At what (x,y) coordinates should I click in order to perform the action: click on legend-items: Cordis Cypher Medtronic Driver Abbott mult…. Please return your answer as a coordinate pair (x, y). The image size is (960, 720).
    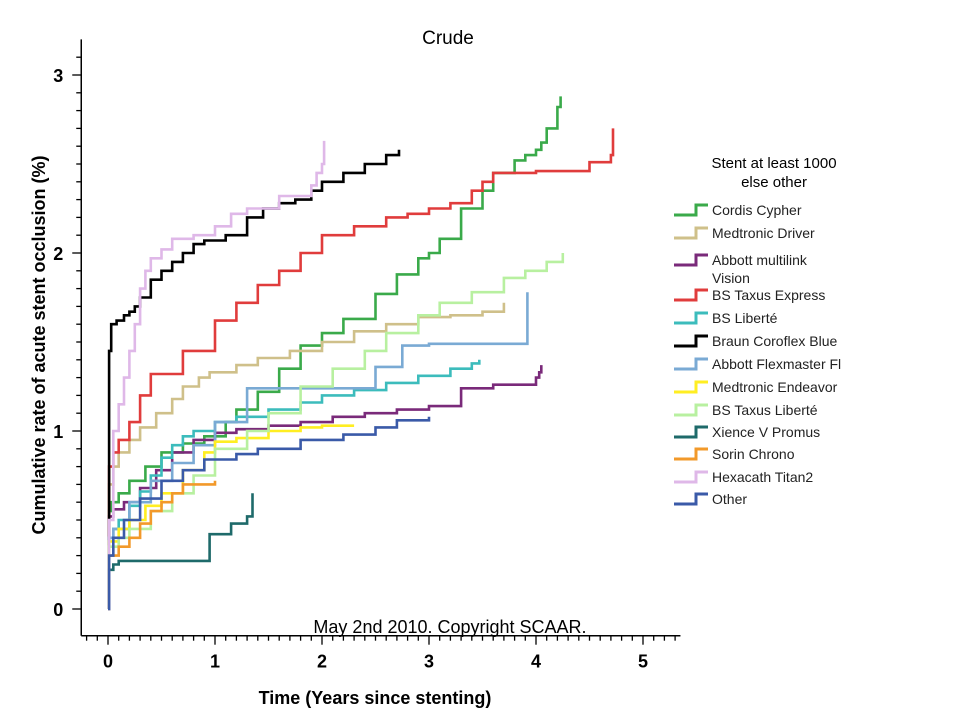
    Looking at the image, I should click on (757, 354).